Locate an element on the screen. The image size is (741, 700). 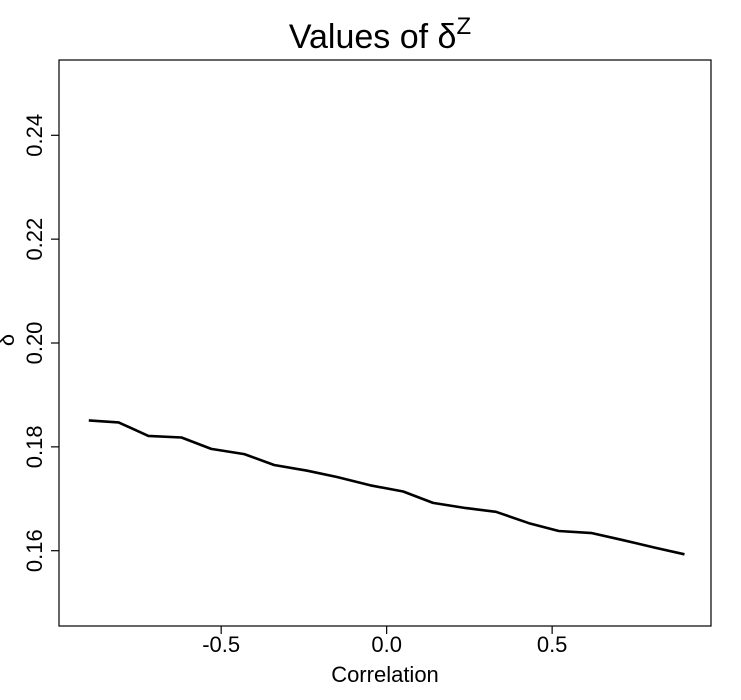
x-axis-title: Correlation is located at coordinates (385, 674).